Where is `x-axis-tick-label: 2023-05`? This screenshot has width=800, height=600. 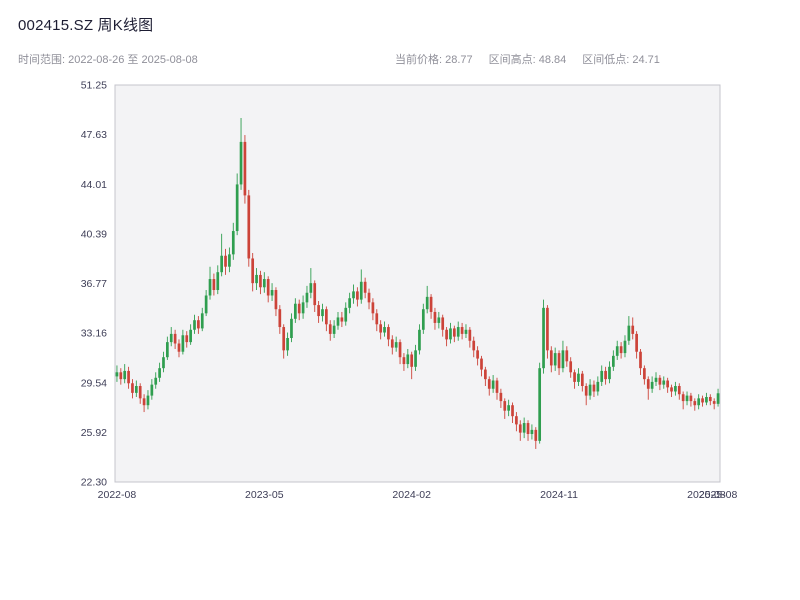 x-axis-tick-label: 2023-05 is located at coordinates (264, 495).